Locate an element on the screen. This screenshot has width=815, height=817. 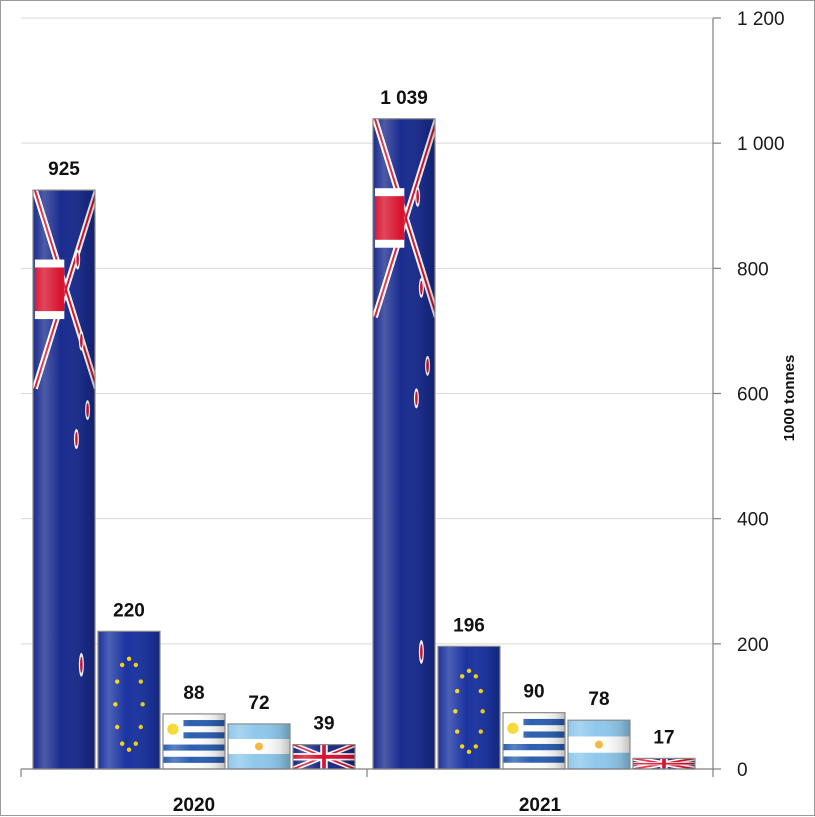
x-category-label: 2020 is located at coordinates (194, 805).